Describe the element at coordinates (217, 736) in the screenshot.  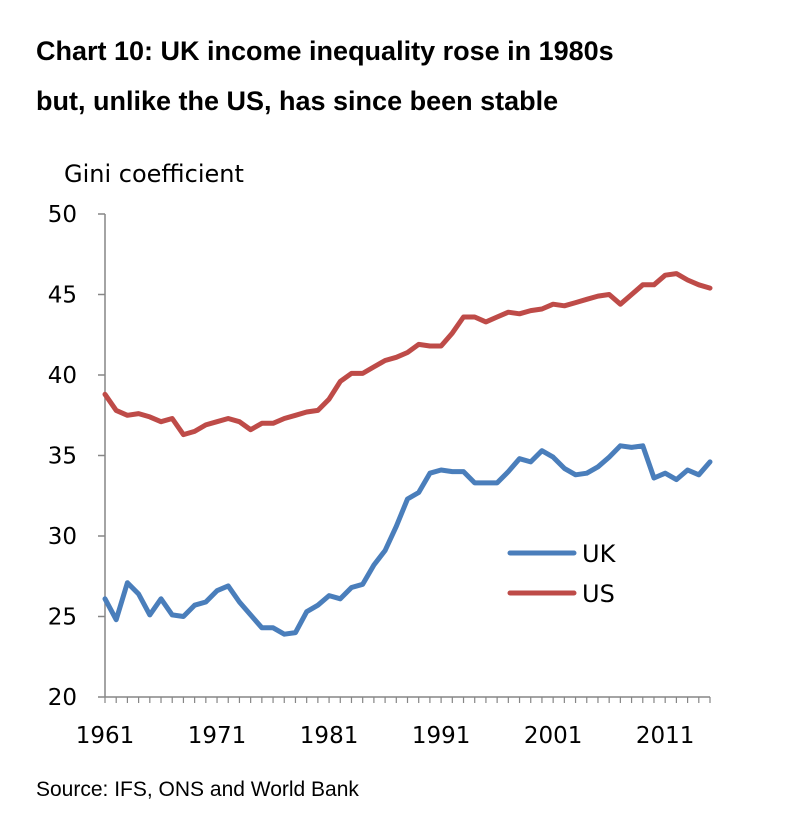
I see `x-tick-label: 1971` at that location.